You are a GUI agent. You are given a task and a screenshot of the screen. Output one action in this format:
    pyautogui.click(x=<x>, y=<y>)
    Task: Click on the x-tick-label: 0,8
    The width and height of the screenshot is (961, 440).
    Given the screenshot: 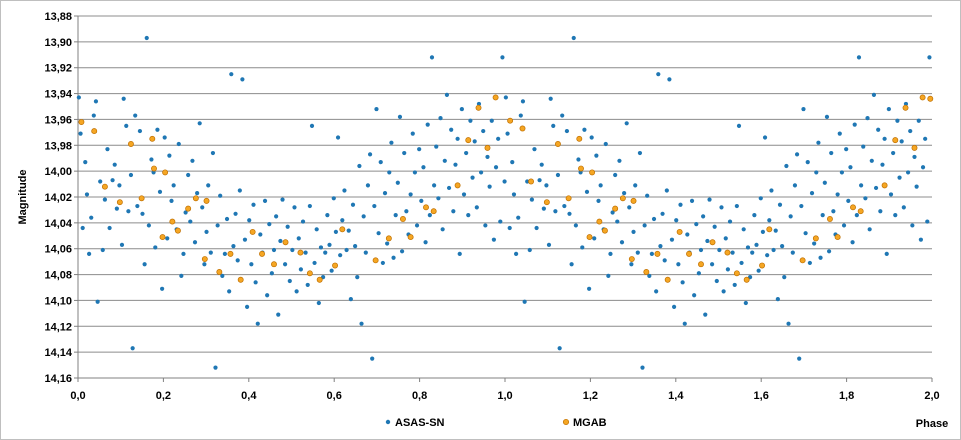 What is the action you would take?
    pyautogui.click(x=419, y=396)
    